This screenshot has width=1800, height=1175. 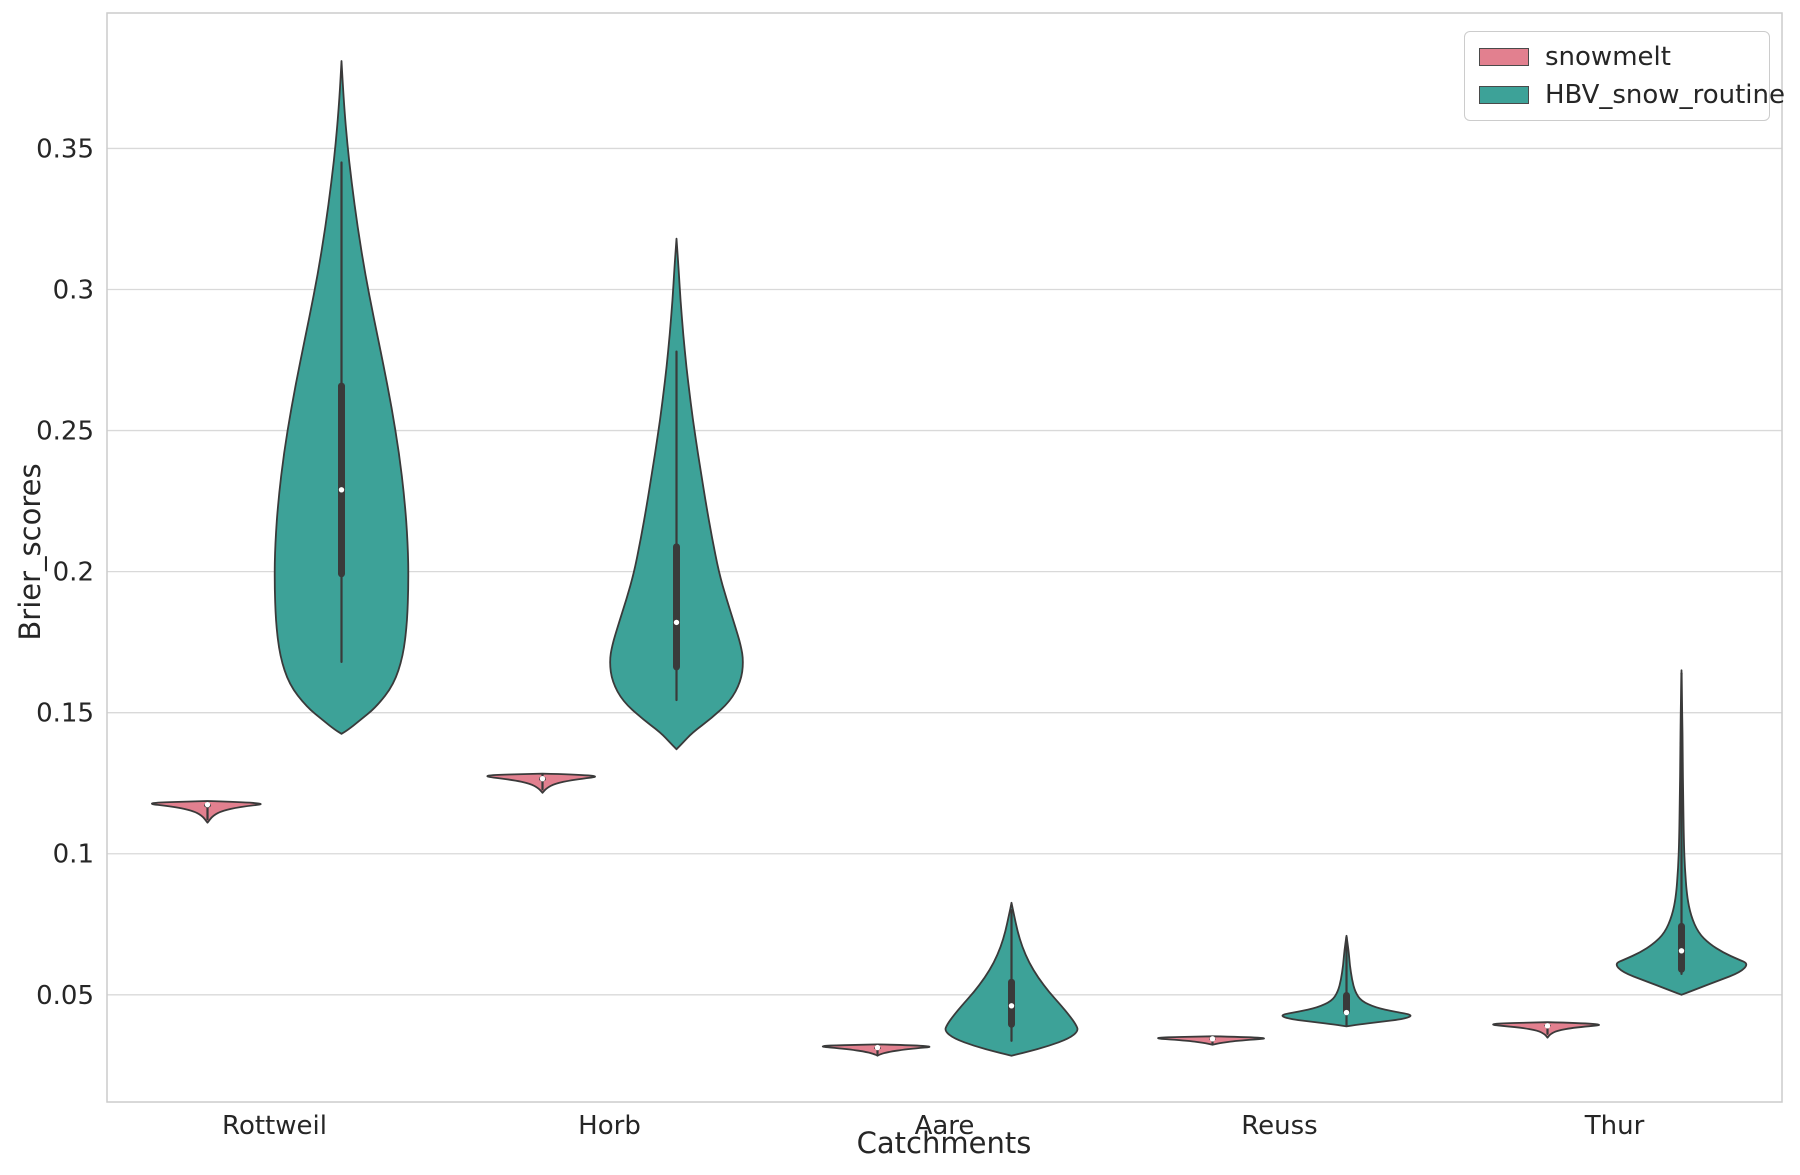 What do you see at coordinates (1608, 57) in the screenshot?
I see `legend-label-snowmelt: snowmelt` at bounding box center [1608, 57].